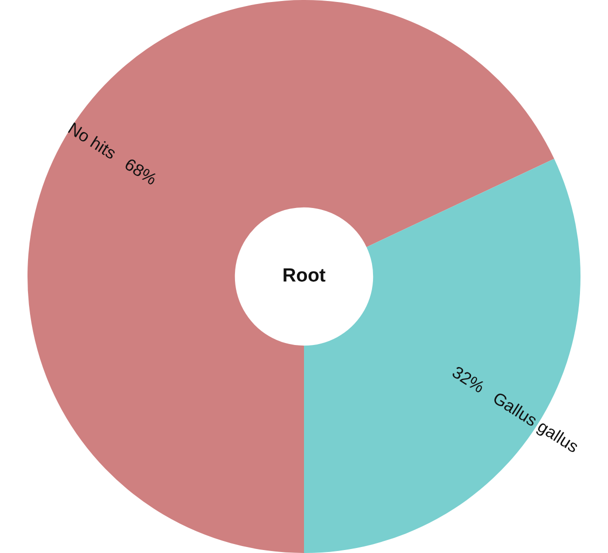 This screenshot has height=553, width=608. What do you see at coordinates (304, 276) in the screenshot?
I see `text: Root` at bounding box center [304, 276].